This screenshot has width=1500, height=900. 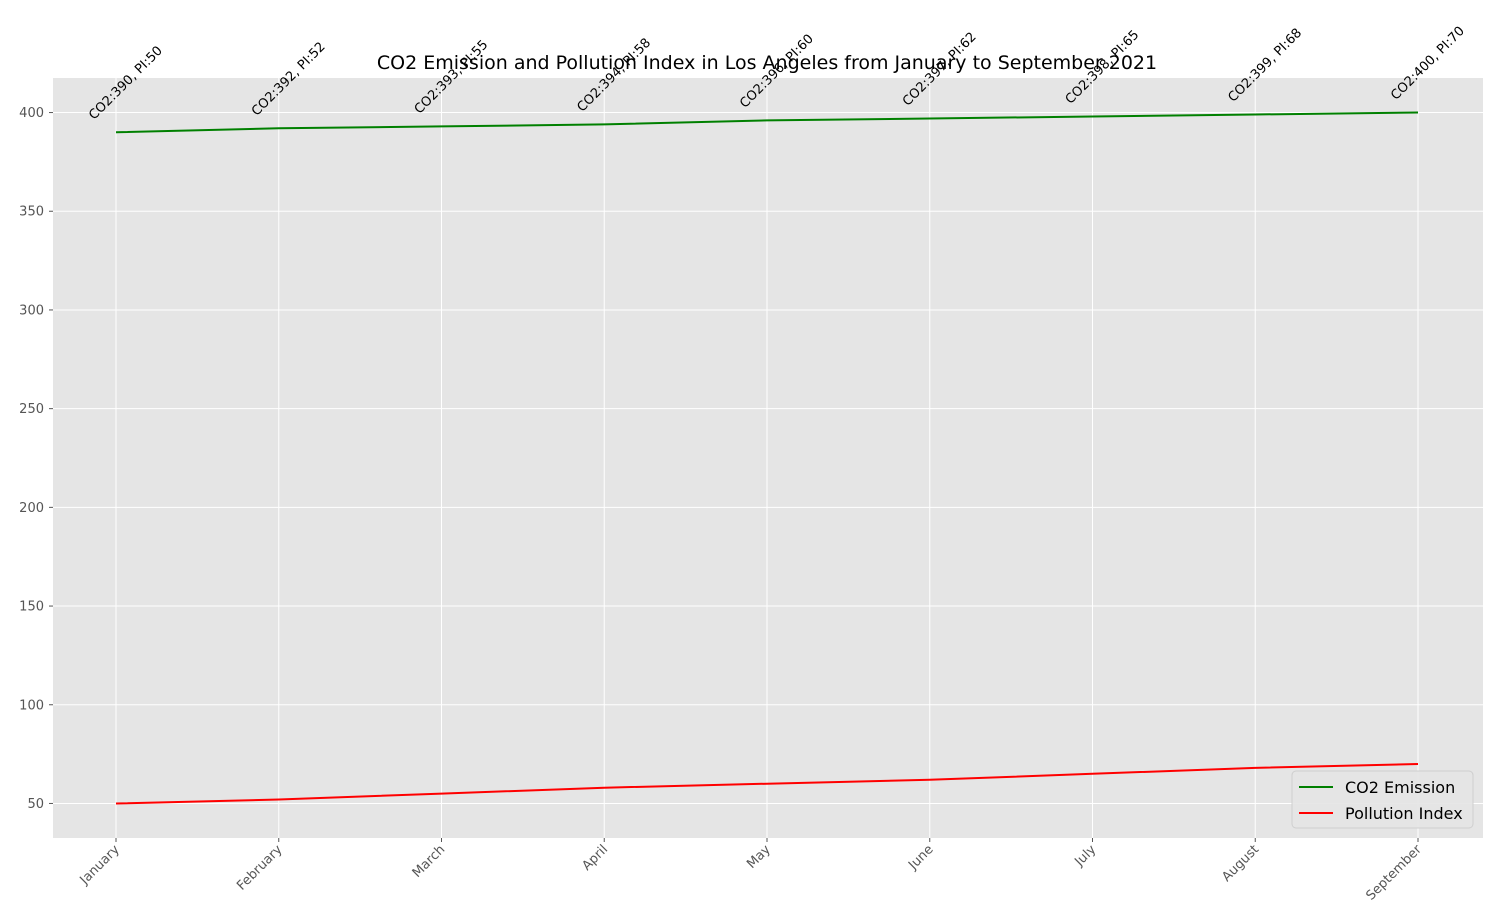 What do you see at coordinates (1400, 787) in the screenshot?
I see `legend-label-0: CO2 Emission` at bounding box center [1400, 787].